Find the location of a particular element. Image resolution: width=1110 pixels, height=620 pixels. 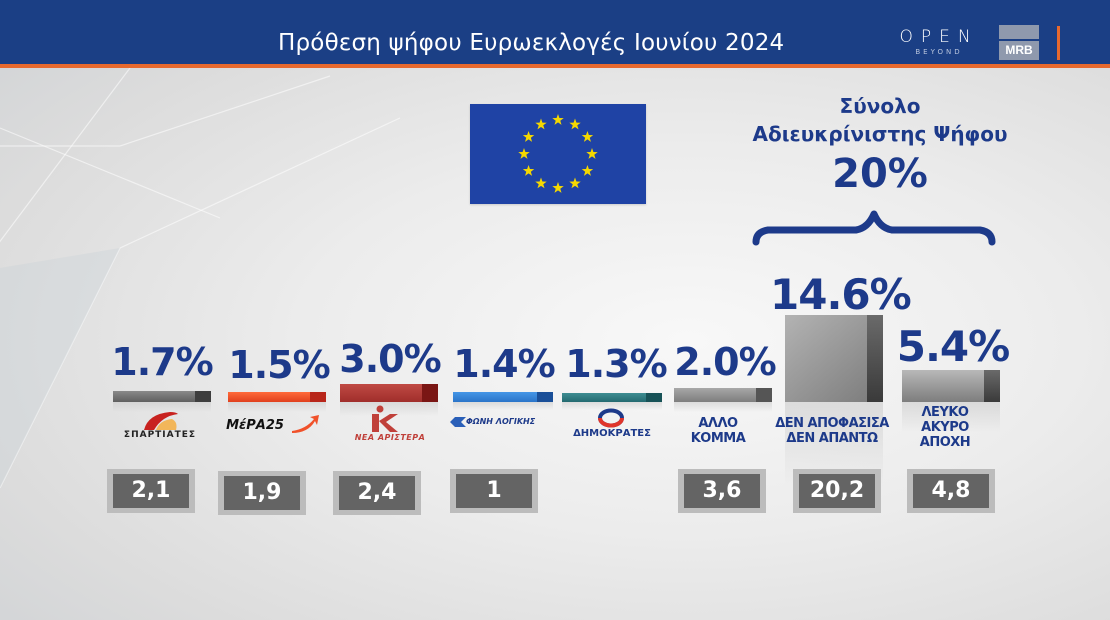

prev-value: 4,8 is located at coordinates (951, 491).